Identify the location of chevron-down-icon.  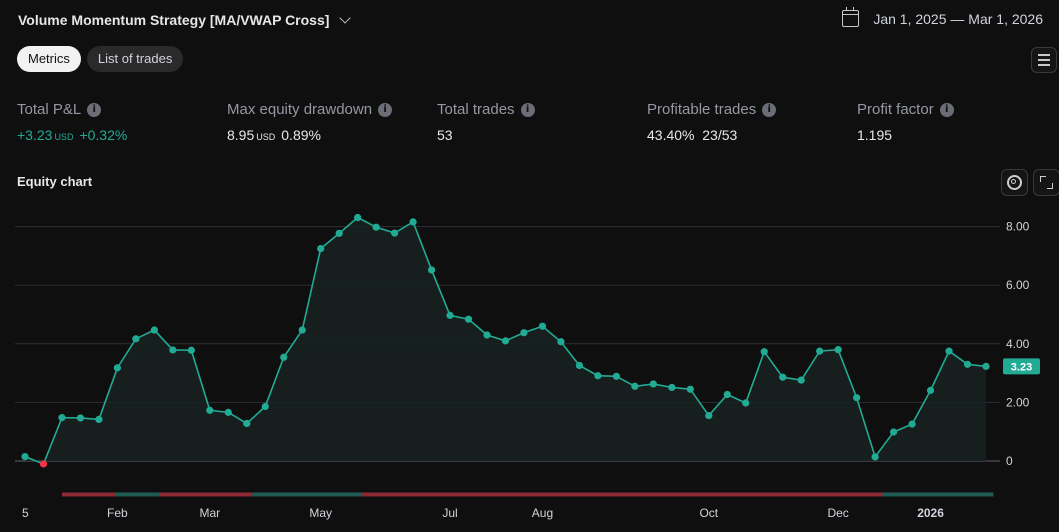
(345, 18).